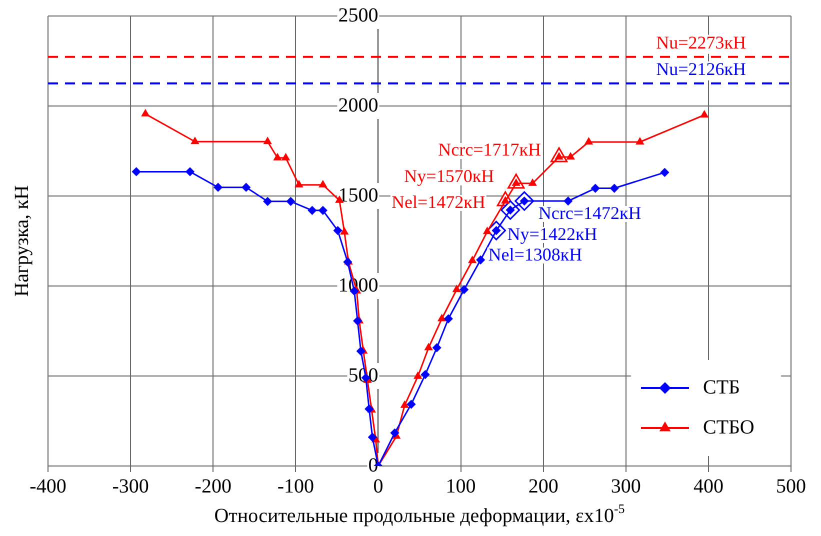  What do you see at coordinates (728, 427) in the screenshot?
I see `legend-label: СТБО` at bounding box center [728, 427].